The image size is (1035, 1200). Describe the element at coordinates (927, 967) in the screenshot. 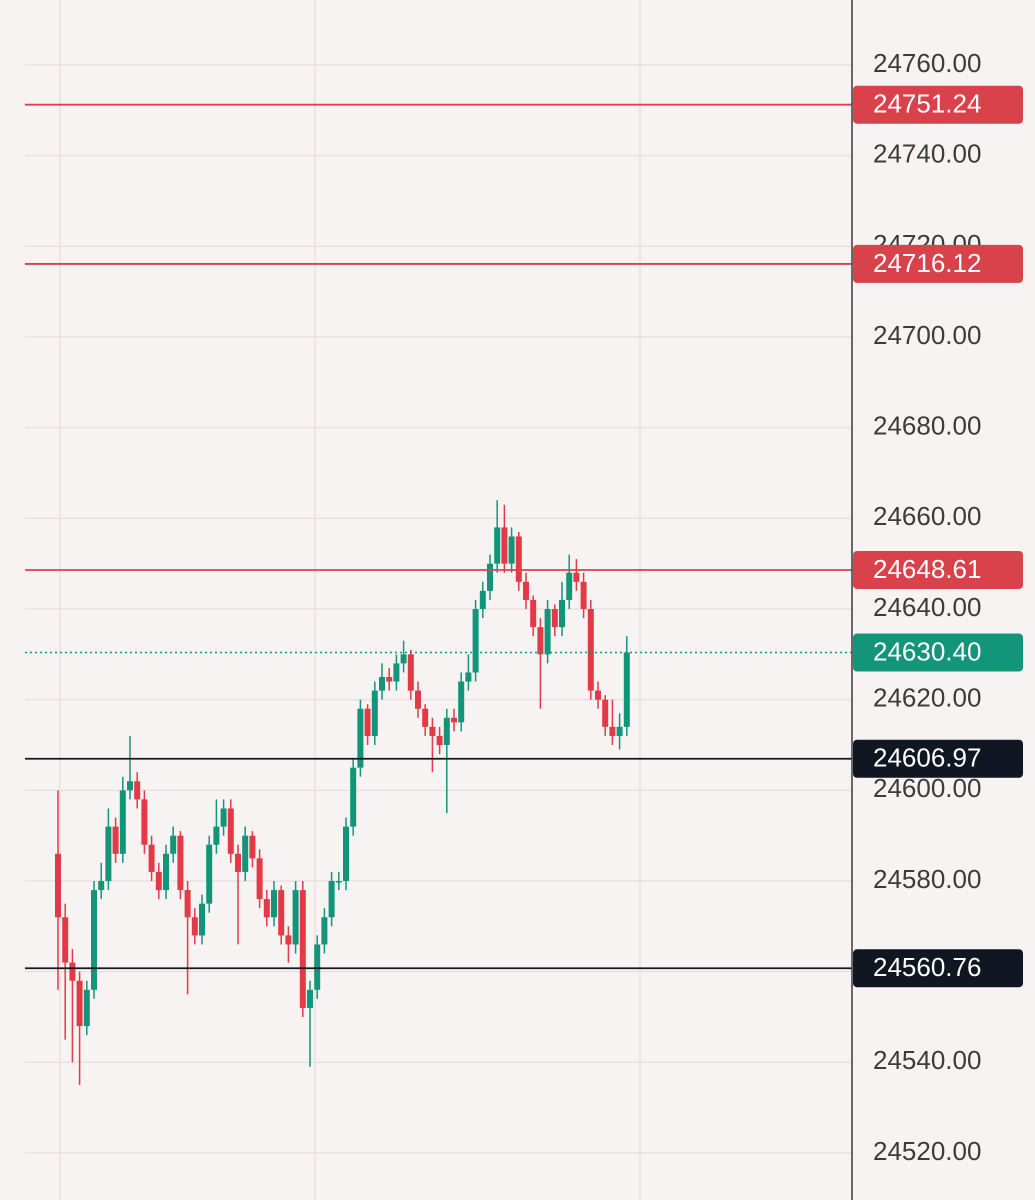

I see `level-label: 24560.76` at that location.